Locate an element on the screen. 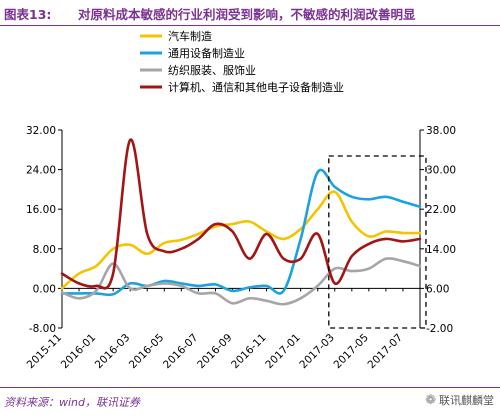 This screenshot has height=417, width=500. x-tick-label: 2016-05 is located at coordinates (147, 352).